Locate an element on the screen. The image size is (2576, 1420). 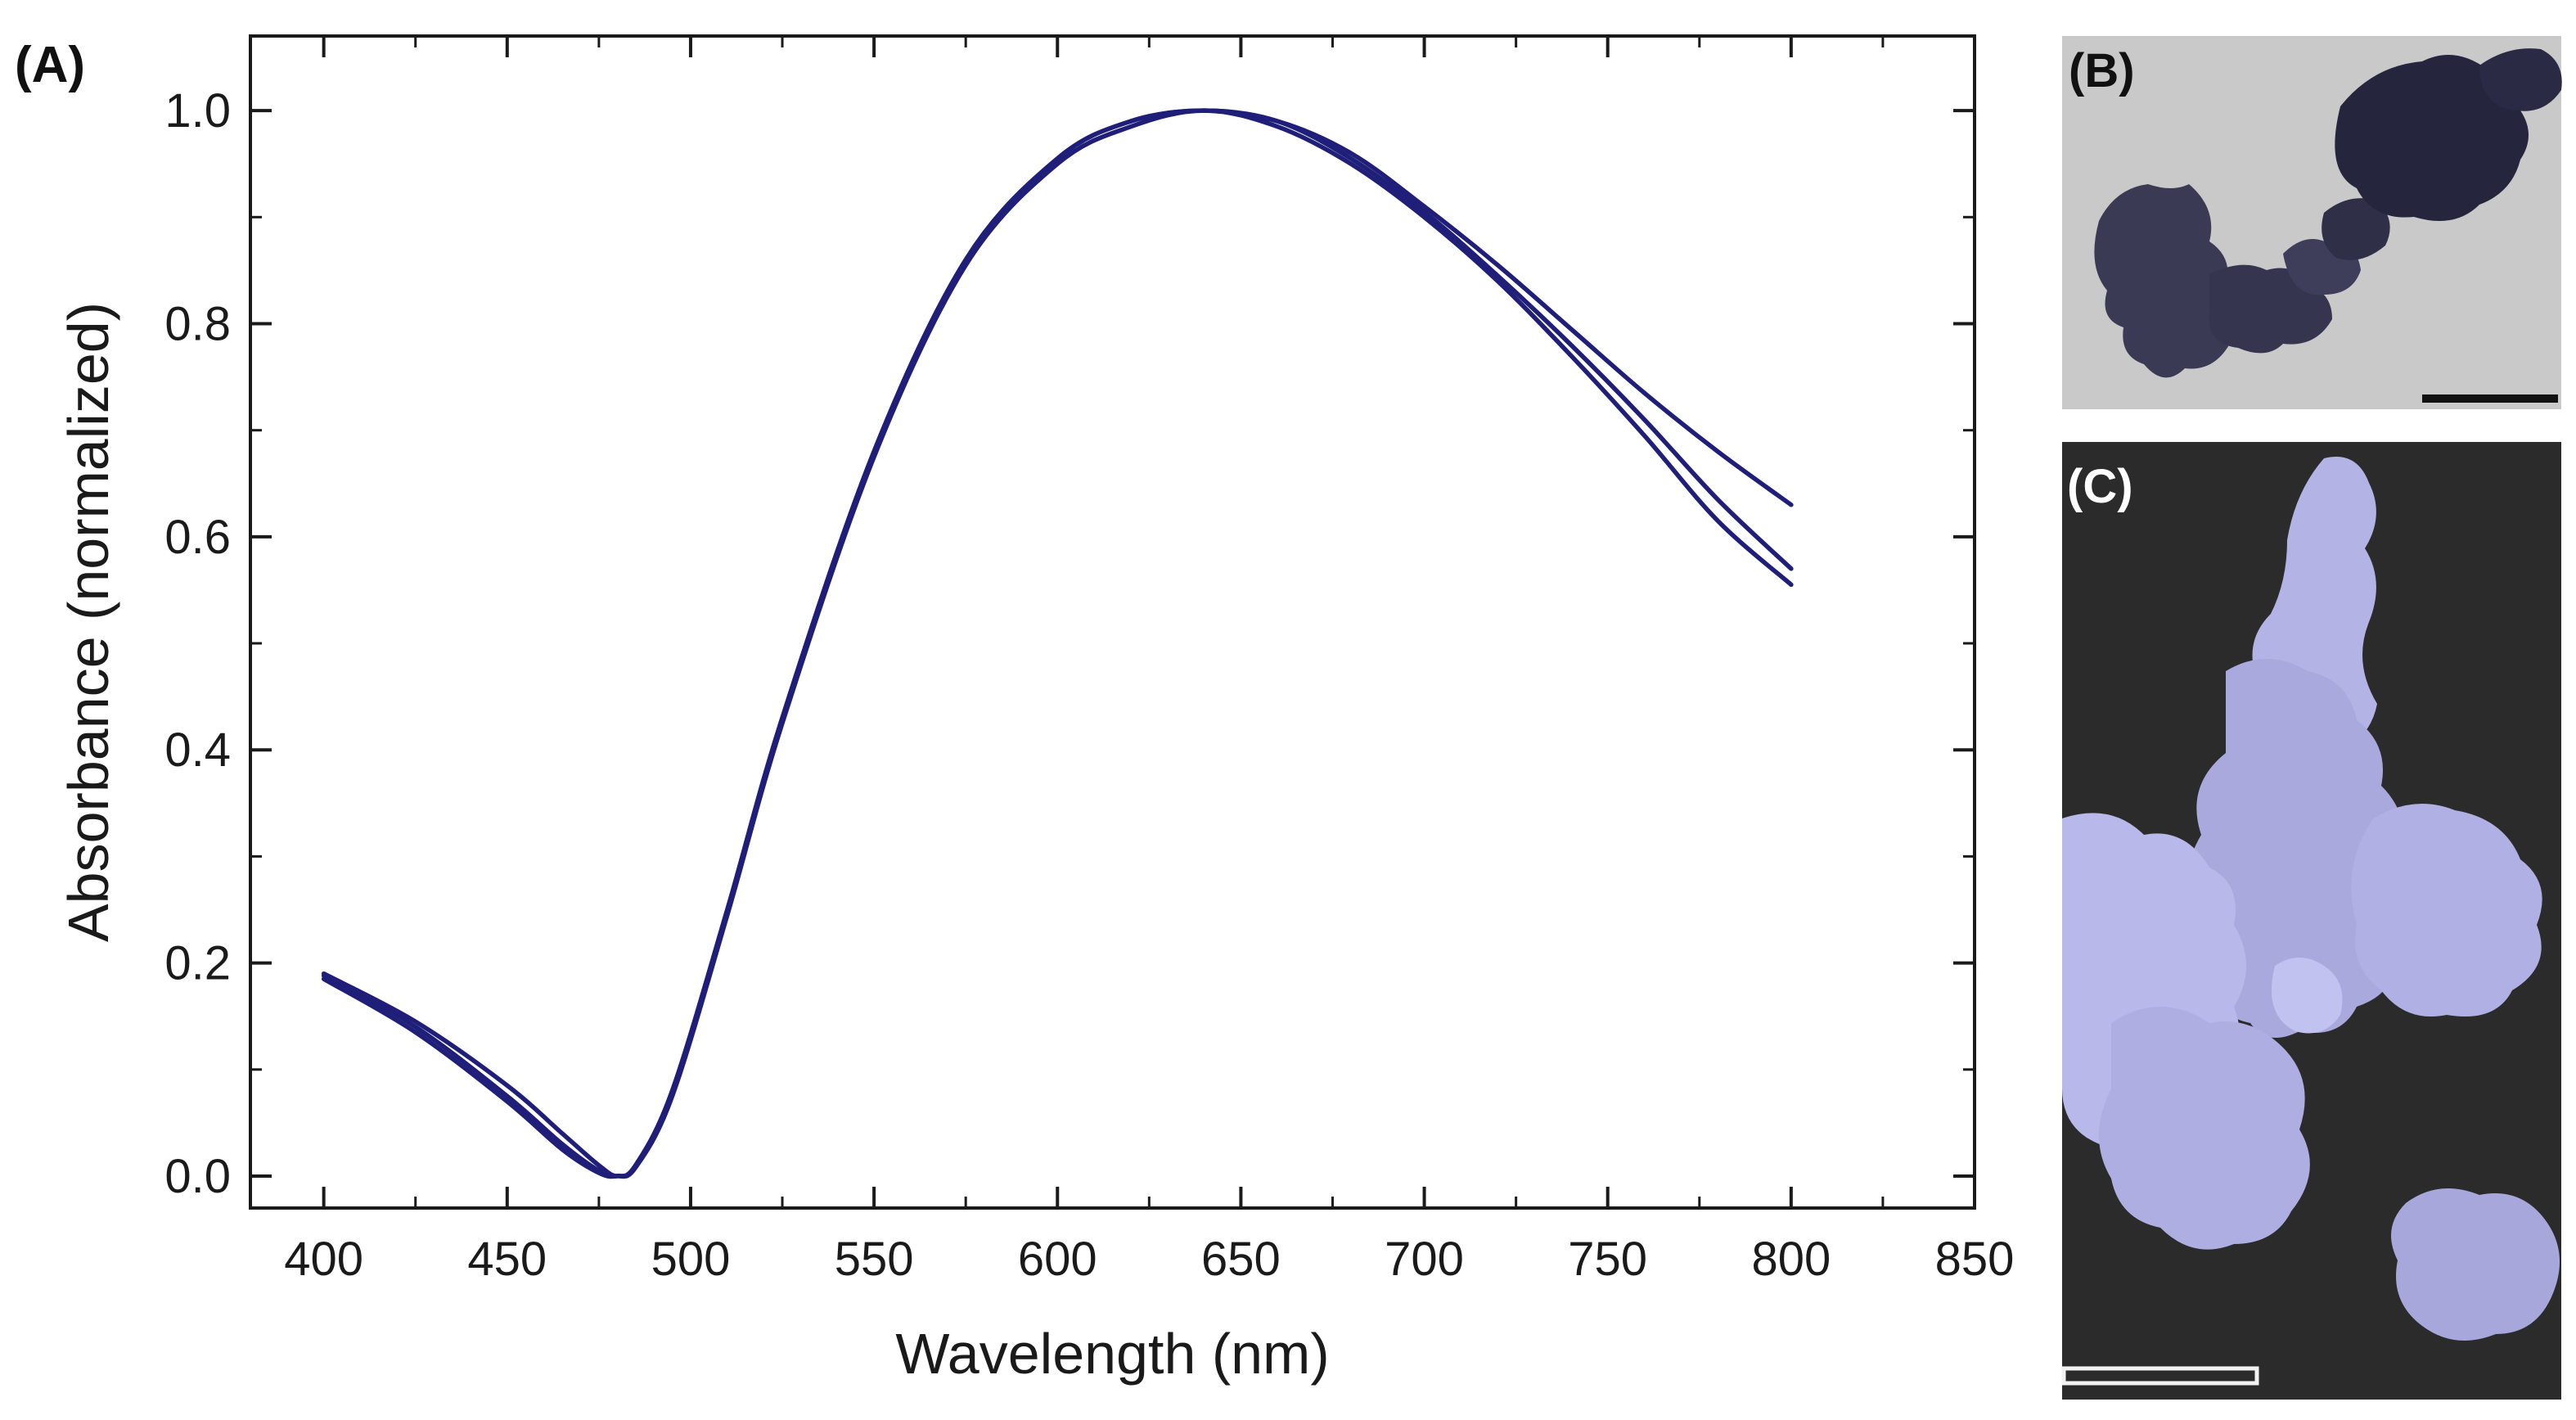
x-tick-label: 500 is located at coordinates (691, 1259).